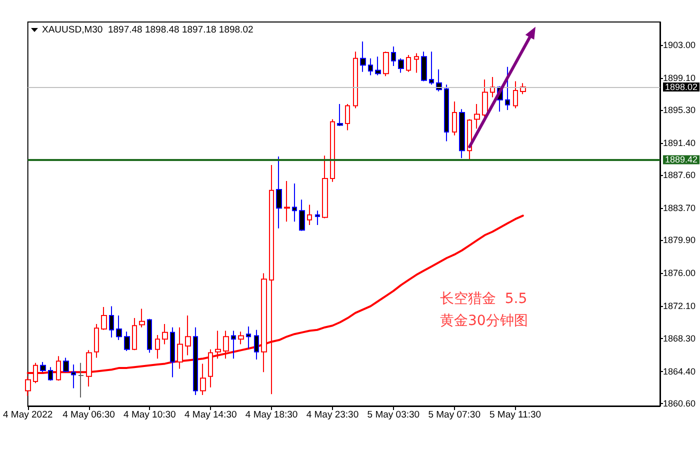 This screenshot has height=450, width=700. I want to click on chart-title: XAUUSD,M30 1897.48 1898.48 1897.18 1898.02, so click(148, 30).